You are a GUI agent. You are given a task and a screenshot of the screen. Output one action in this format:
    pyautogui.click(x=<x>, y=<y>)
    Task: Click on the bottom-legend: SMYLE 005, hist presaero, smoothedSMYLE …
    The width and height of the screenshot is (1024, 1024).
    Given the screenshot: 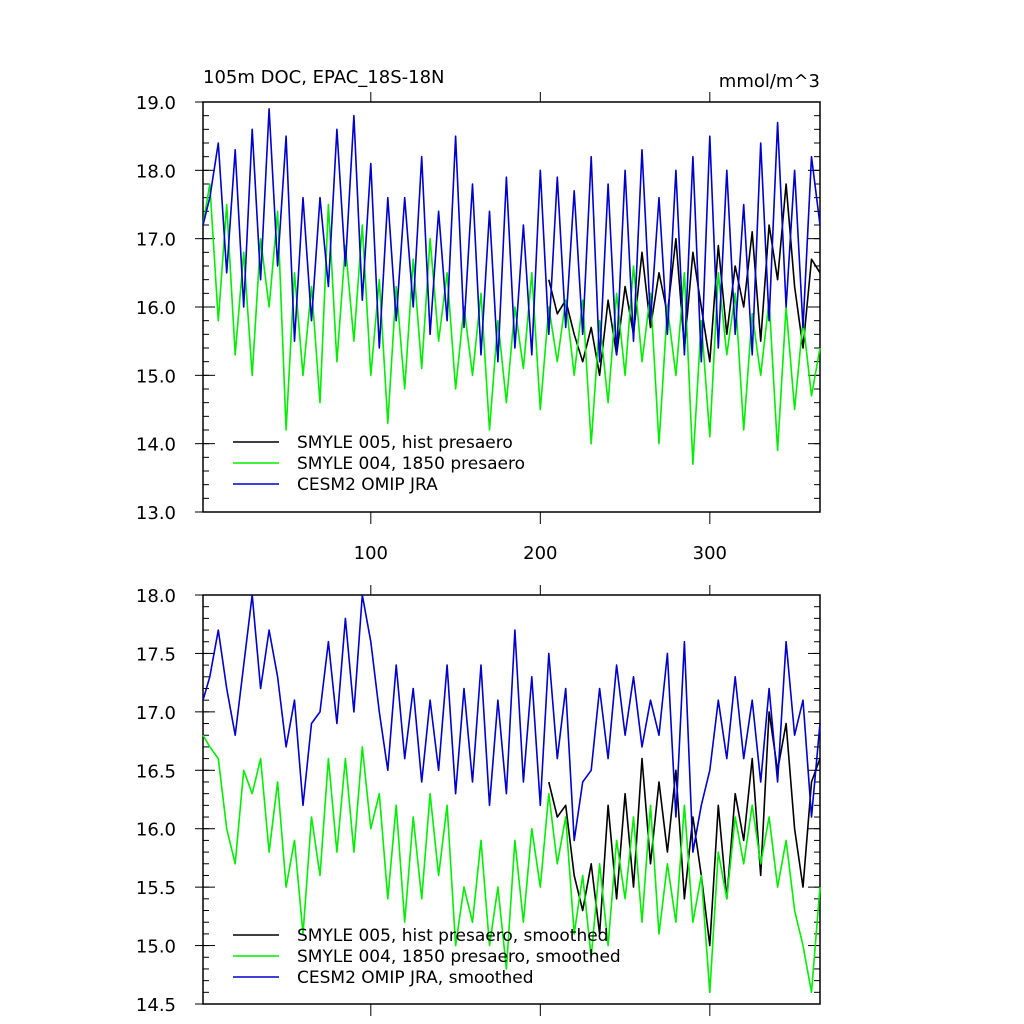 What is the action you would take?
    pyautogui.click(x=427, y=957)
    